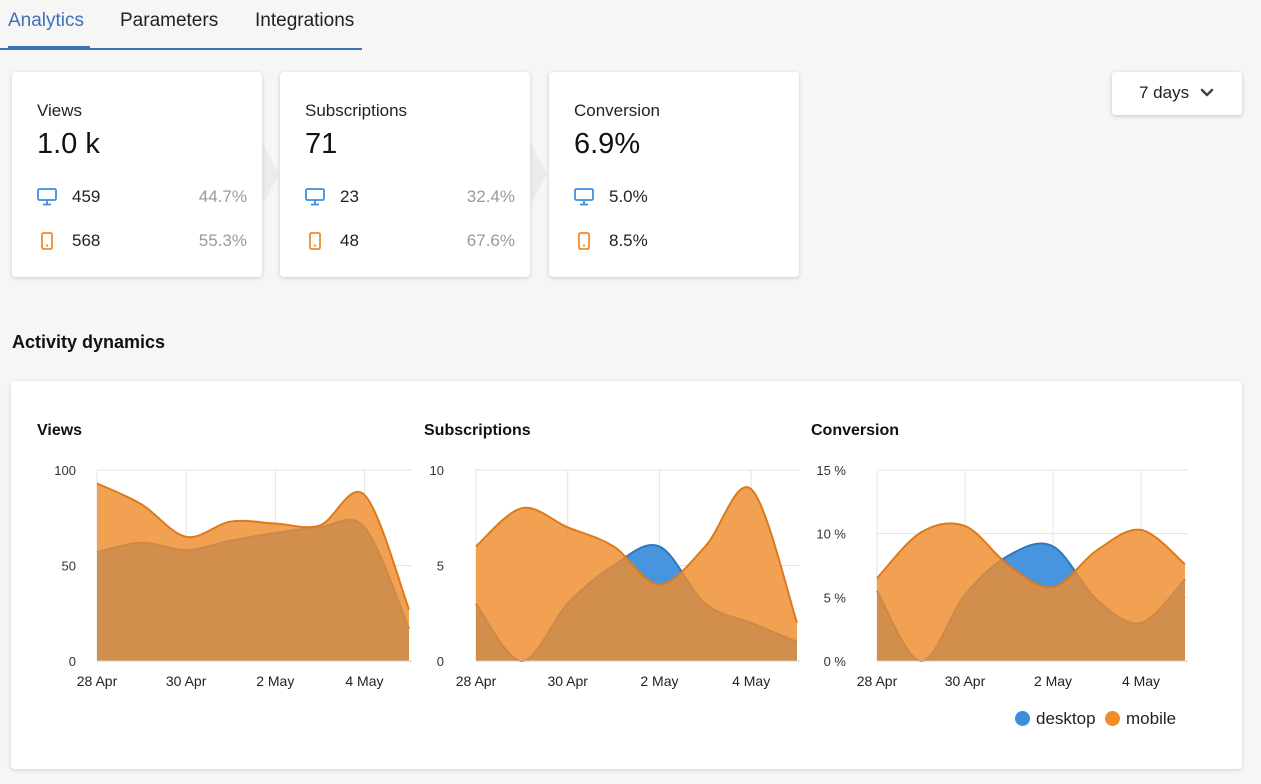  What do you see at coordinates (437, 470) in the screenshot?
I see `y-tick-label: 10` at bounding box center [437, 470].